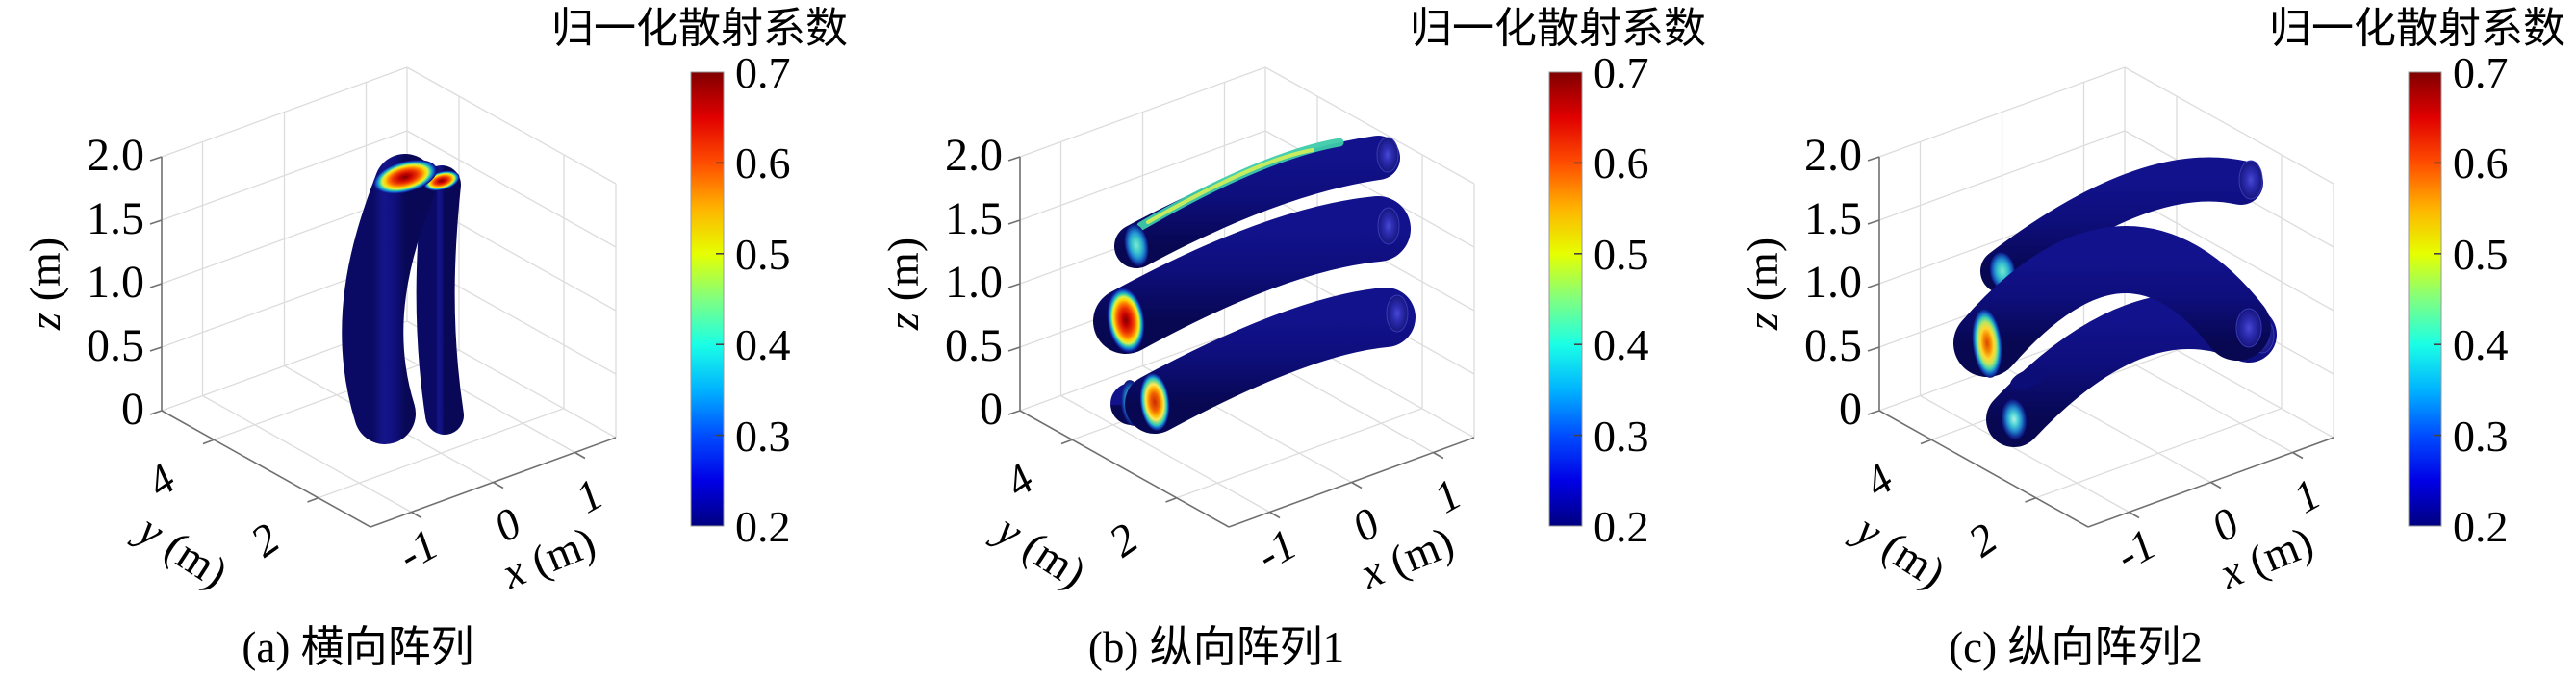  Describe the element at coordinates (1136, 245) in the screenshot. I see `hotspot-endcap-top` at that location.